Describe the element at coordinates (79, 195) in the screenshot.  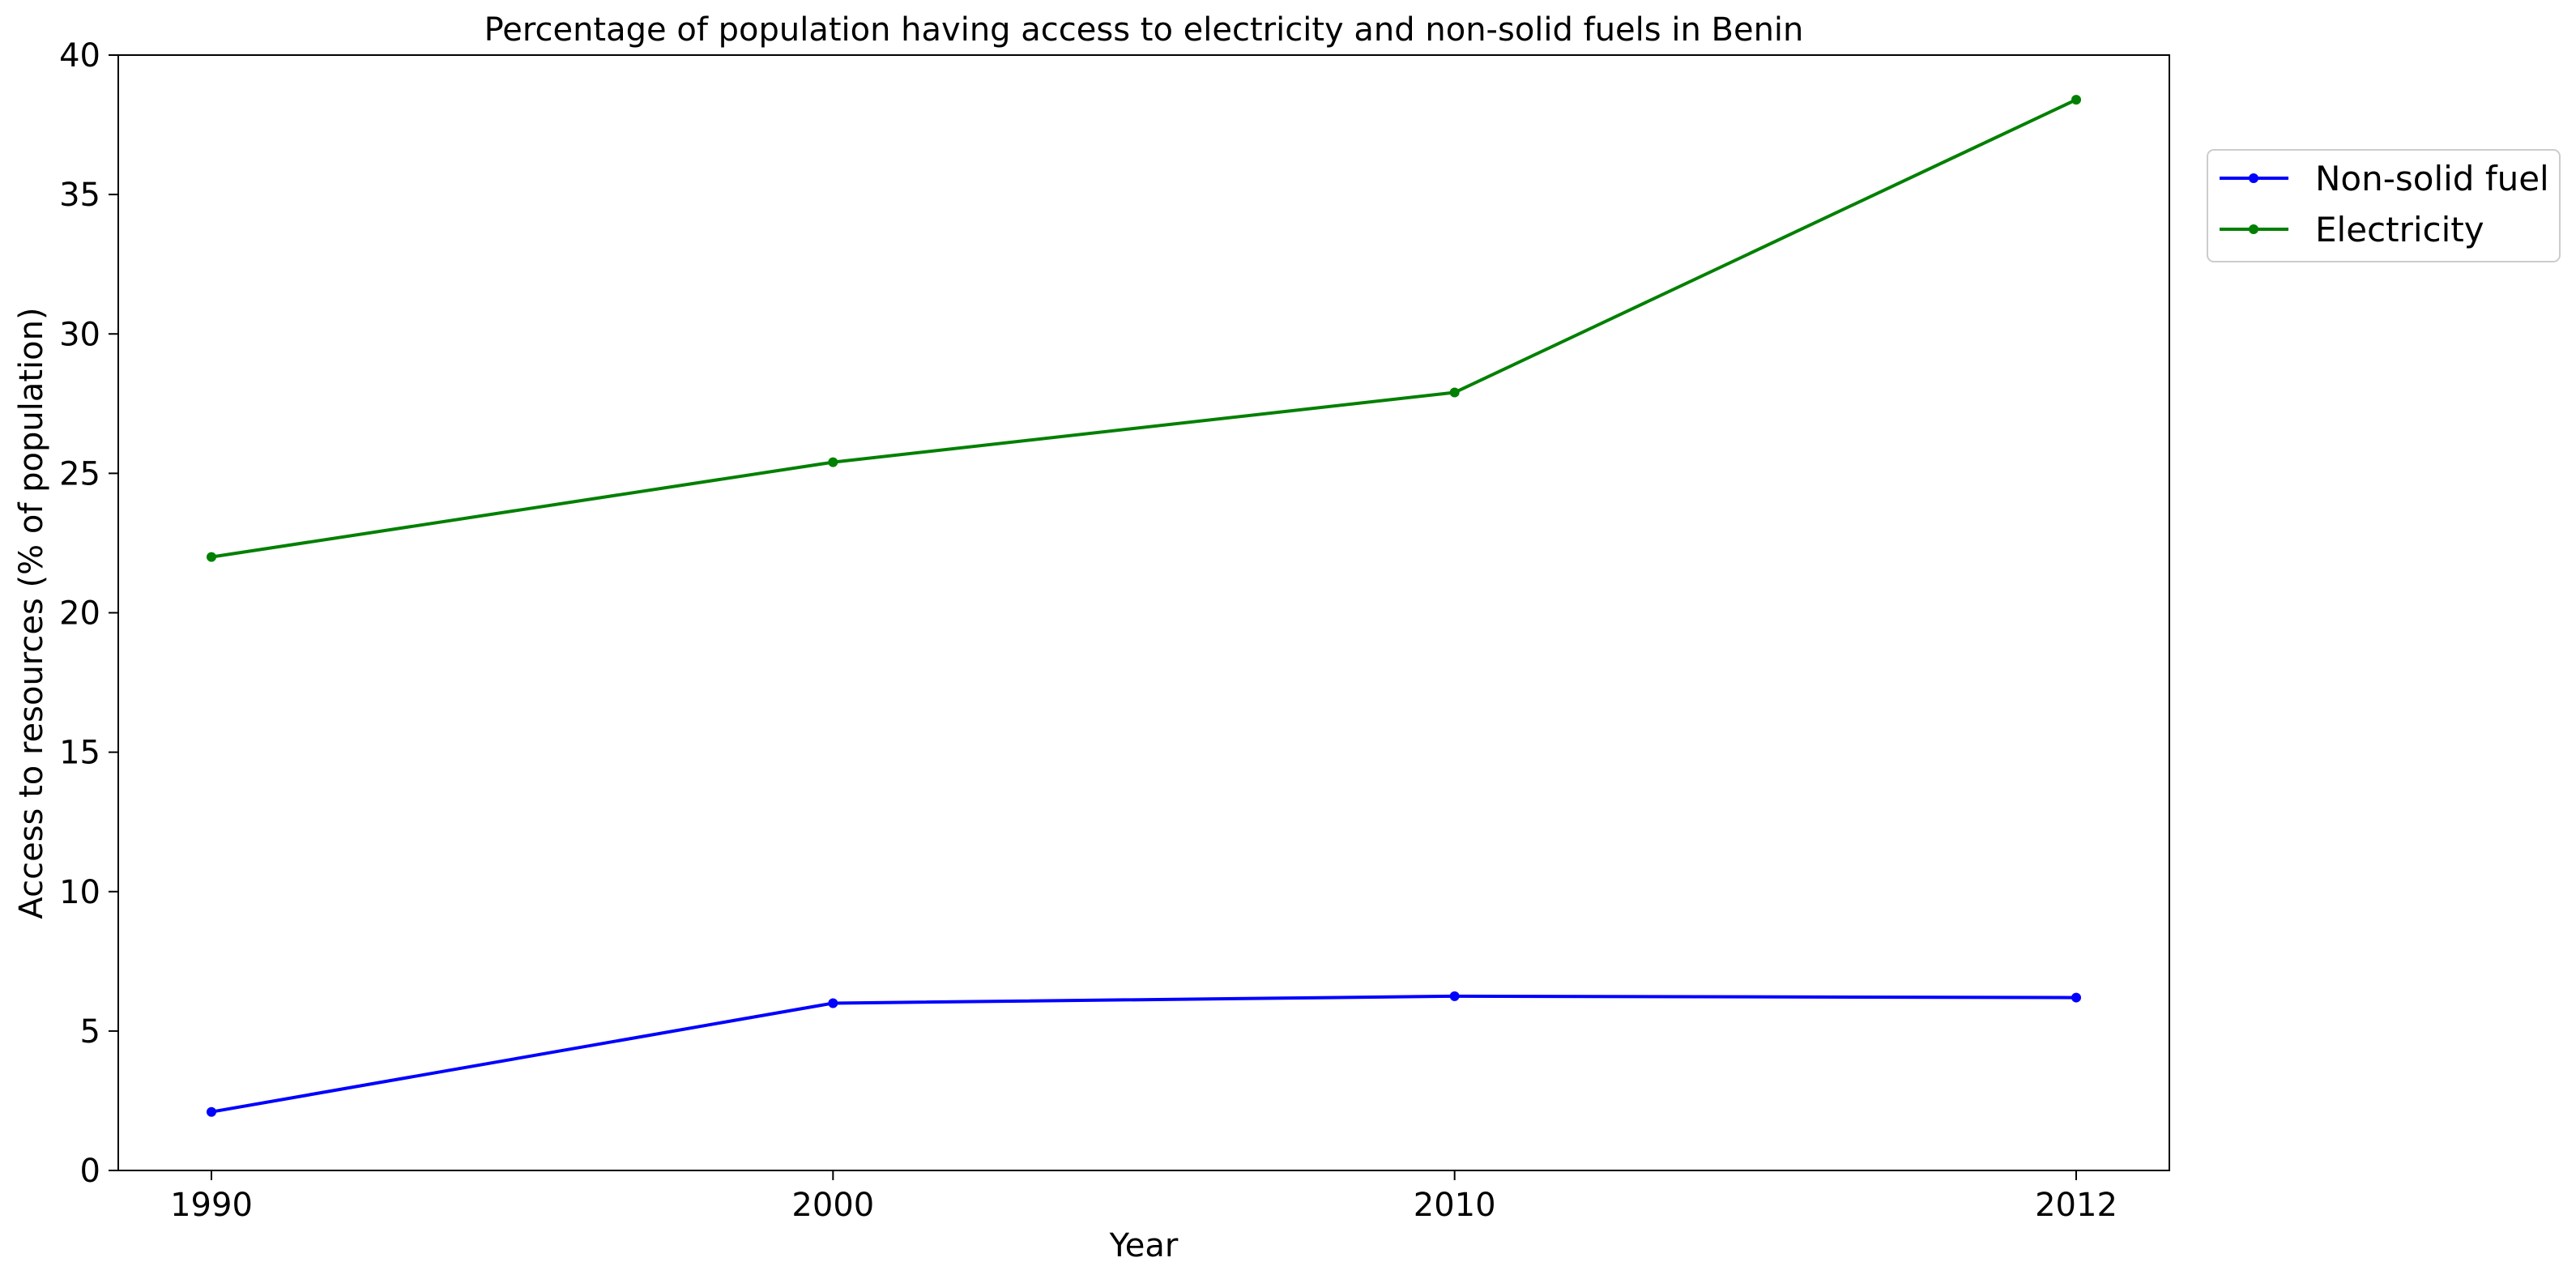
I see `y-tick-label: 35` at that location.